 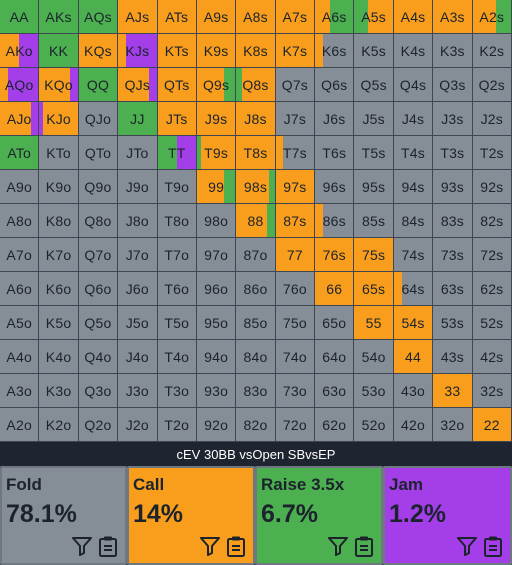 I want to click on hand-cell-K2o: K2o, so click(x=59, y=425).